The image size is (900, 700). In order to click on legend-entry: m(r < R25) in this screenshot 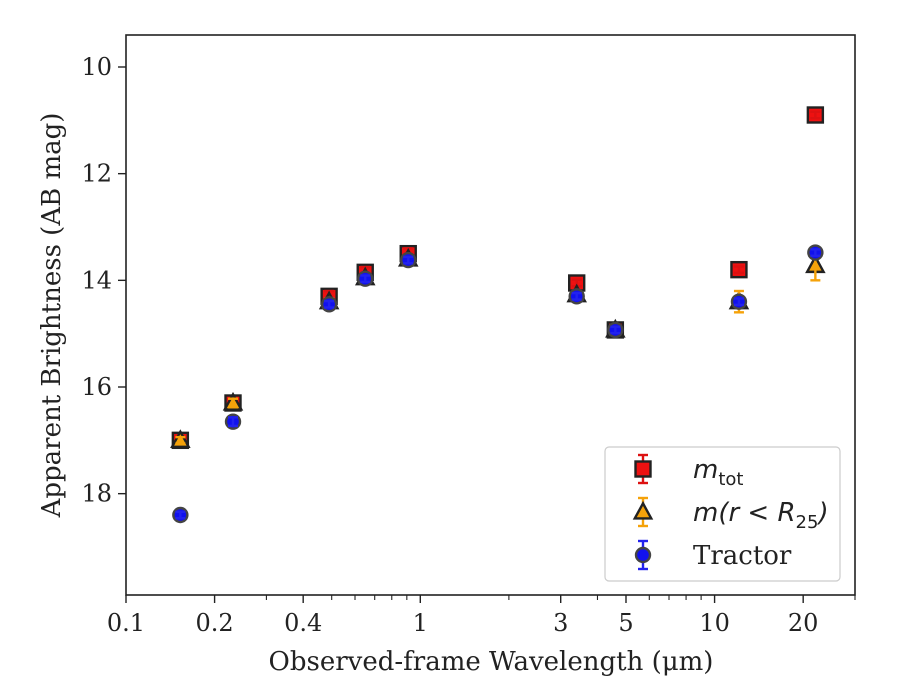, I will do `click(730, 514)`.